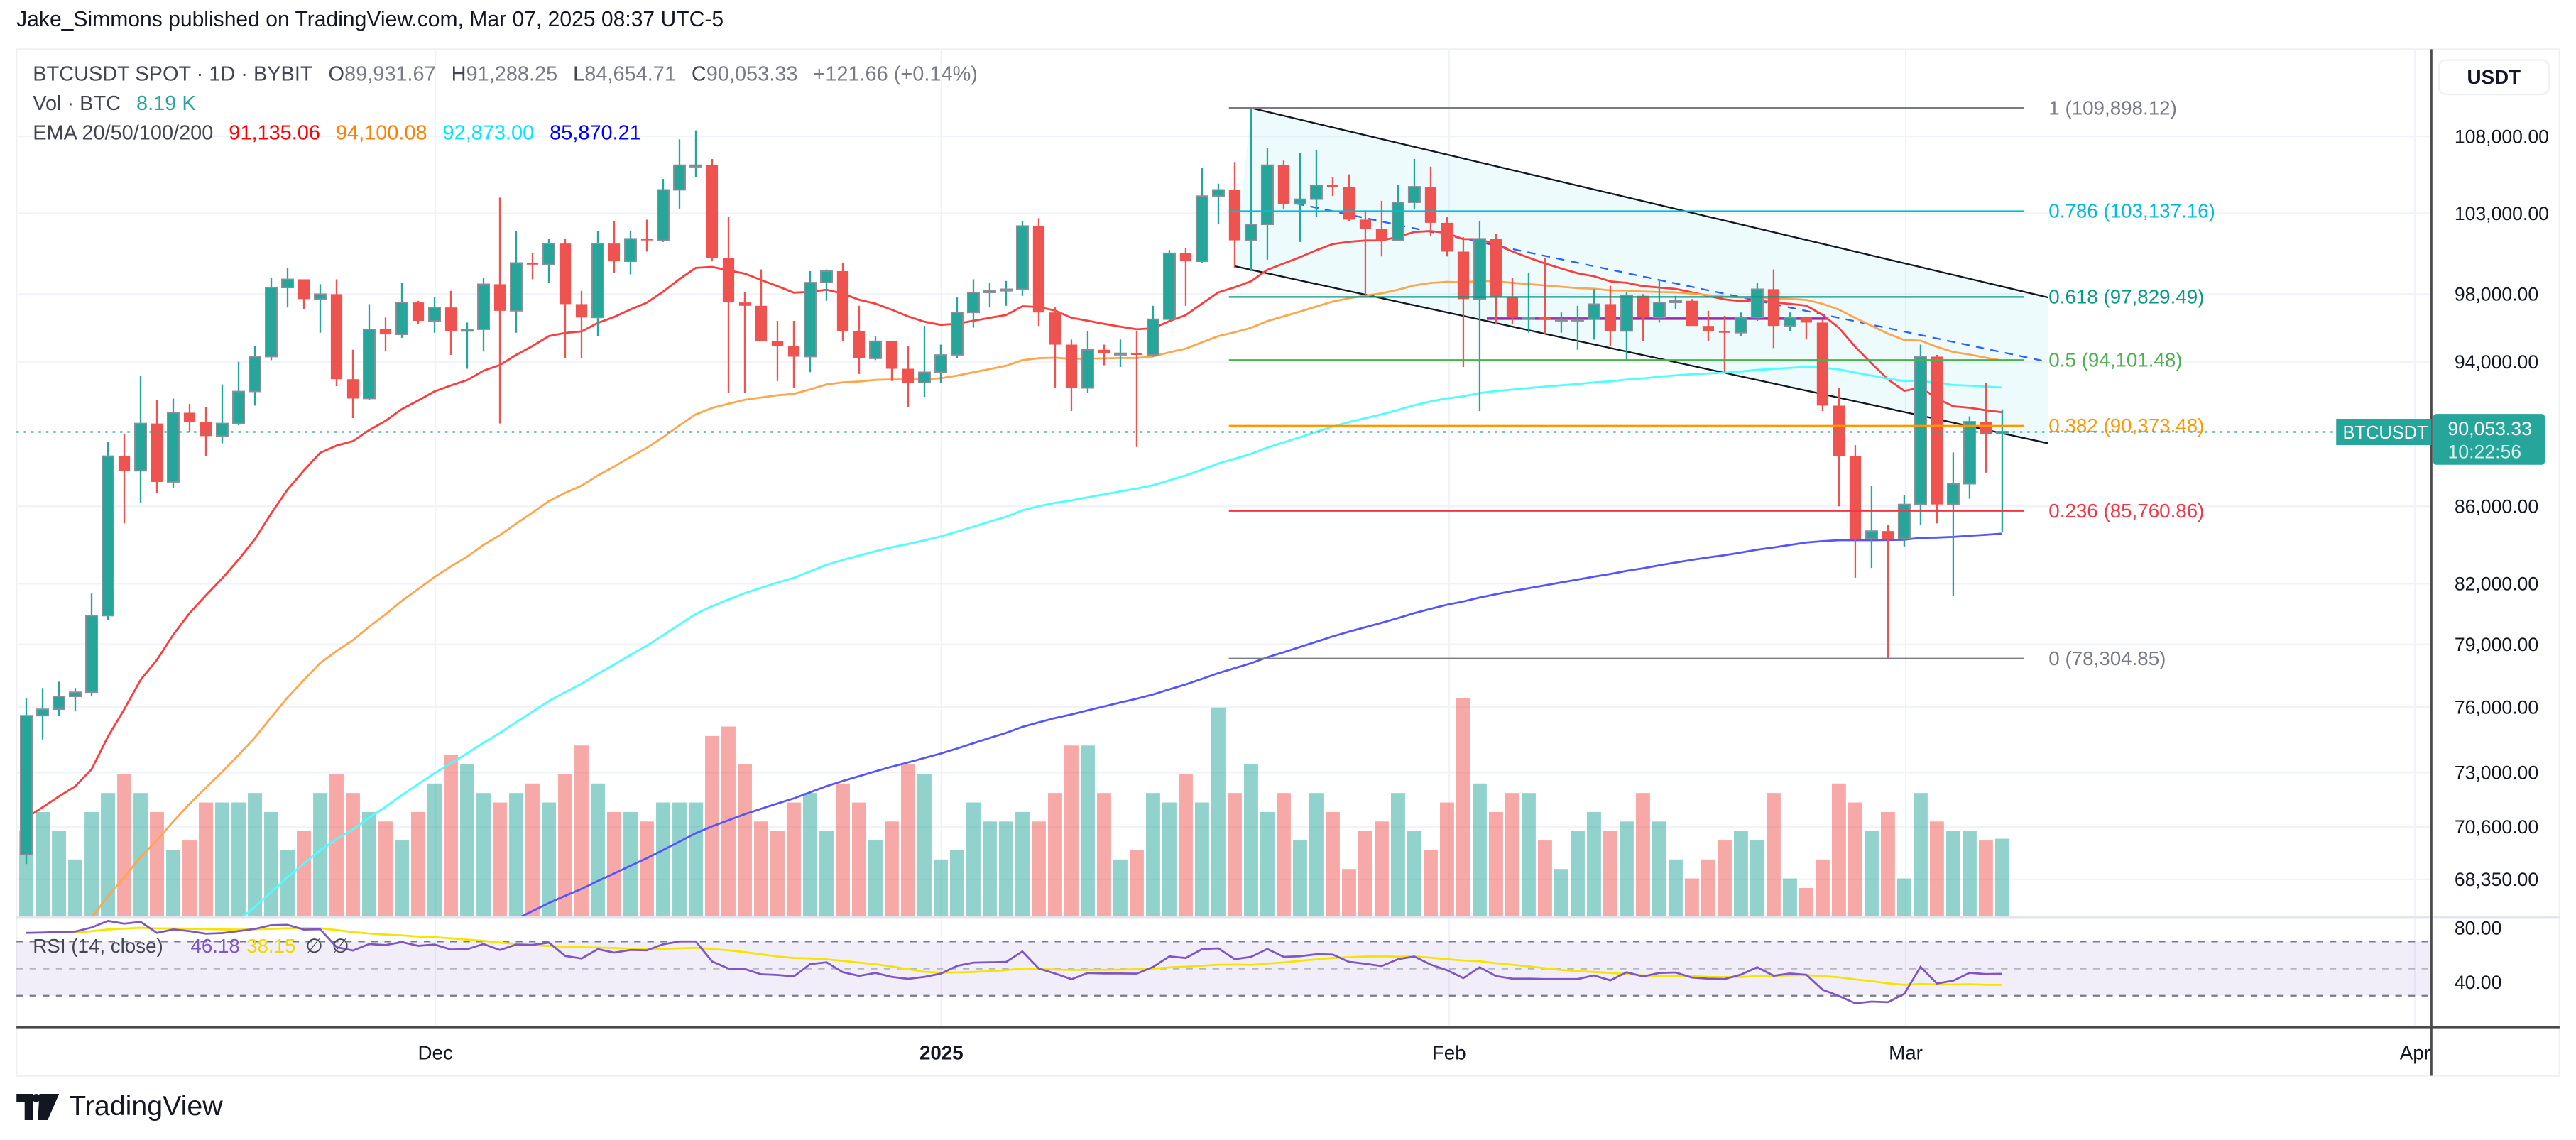  Describe the element at coordinates (579, 74) in the screenshot. I see `low-label: L` at that location.